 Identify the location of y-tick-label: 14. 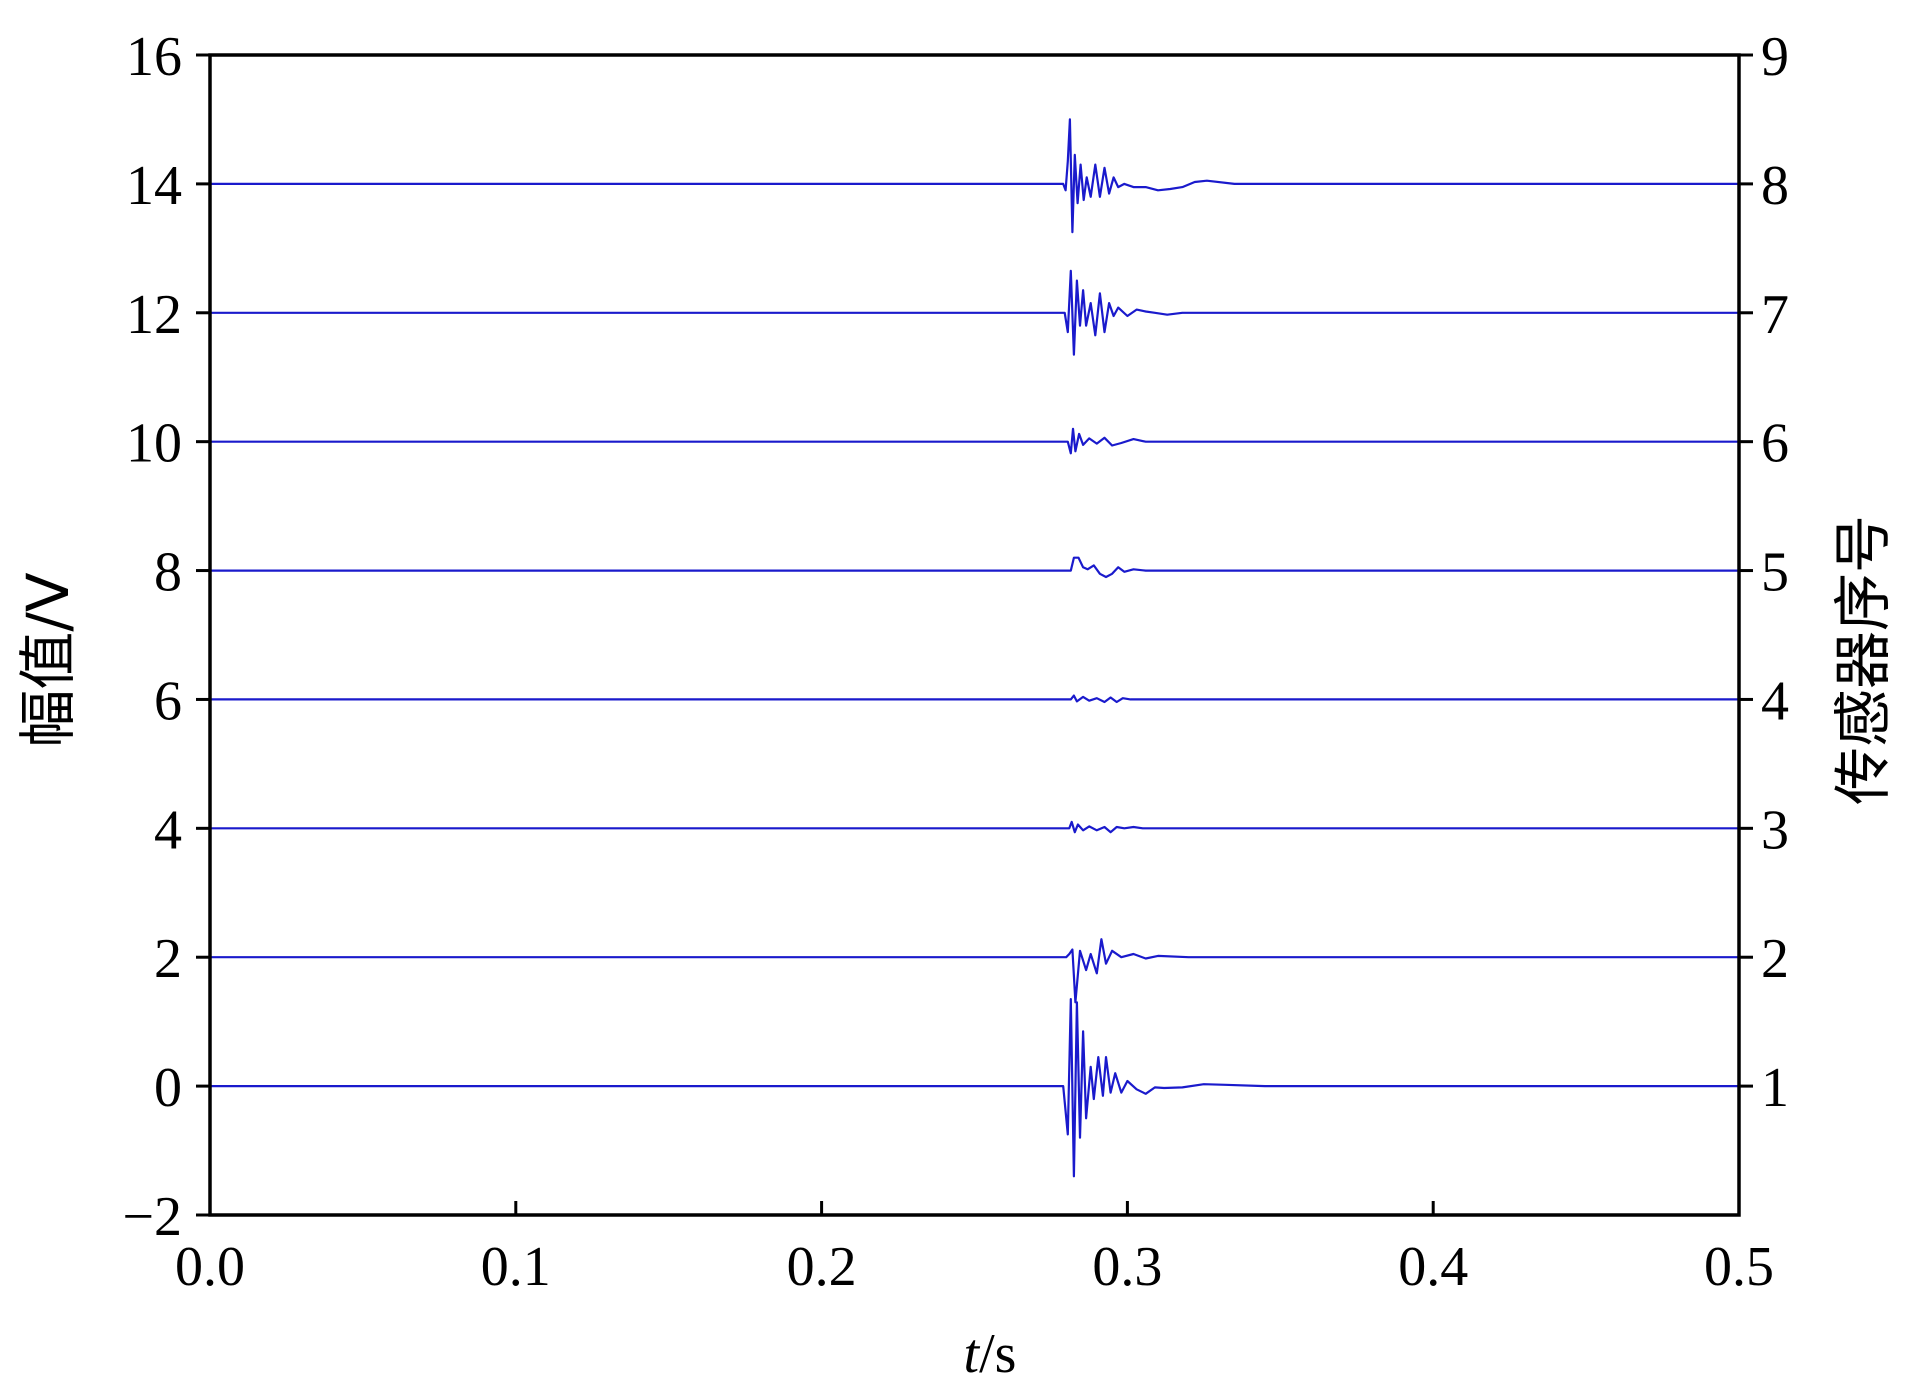
(154, 186).